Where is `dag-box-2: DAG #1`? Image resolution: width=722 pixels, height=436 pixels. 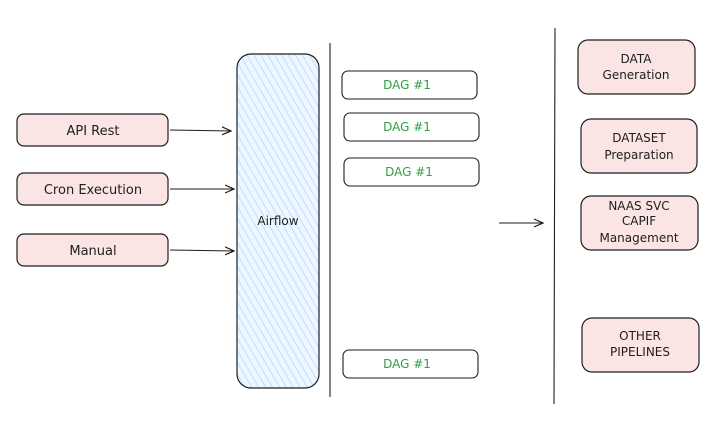
dag-box-2: DAG #1 is located at coordinates (411, 127).